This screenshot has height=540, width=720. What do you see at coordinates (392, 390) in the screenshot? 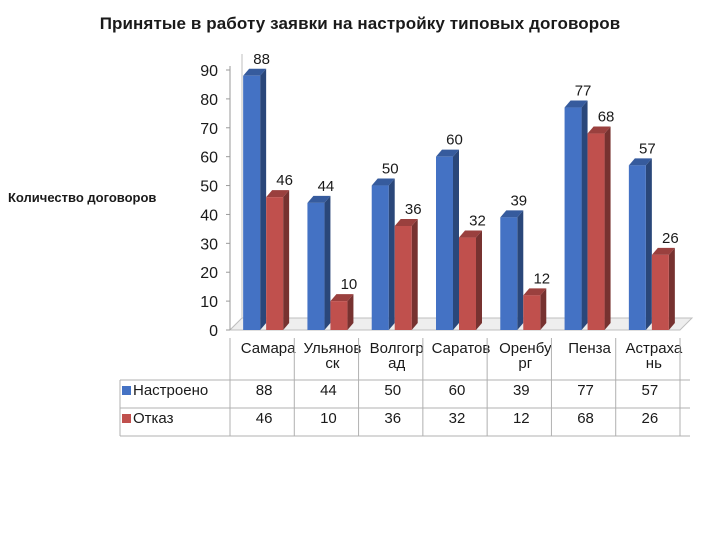
I see `table-cell: 50` at bounding box center [392, 390].